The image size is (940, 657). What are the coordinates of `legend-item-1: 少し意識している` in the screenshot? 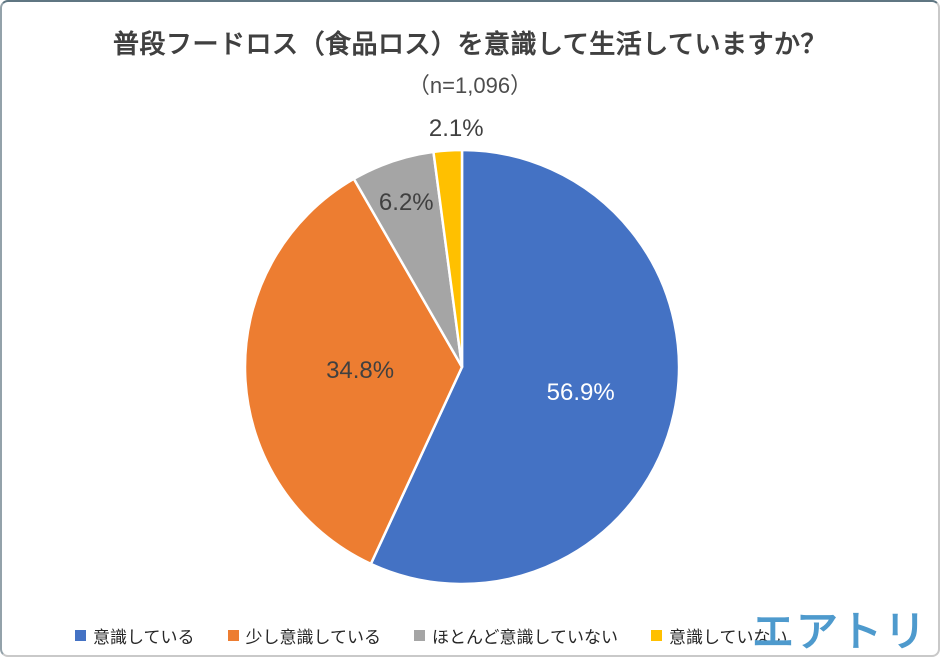 It's located at (304, 635).